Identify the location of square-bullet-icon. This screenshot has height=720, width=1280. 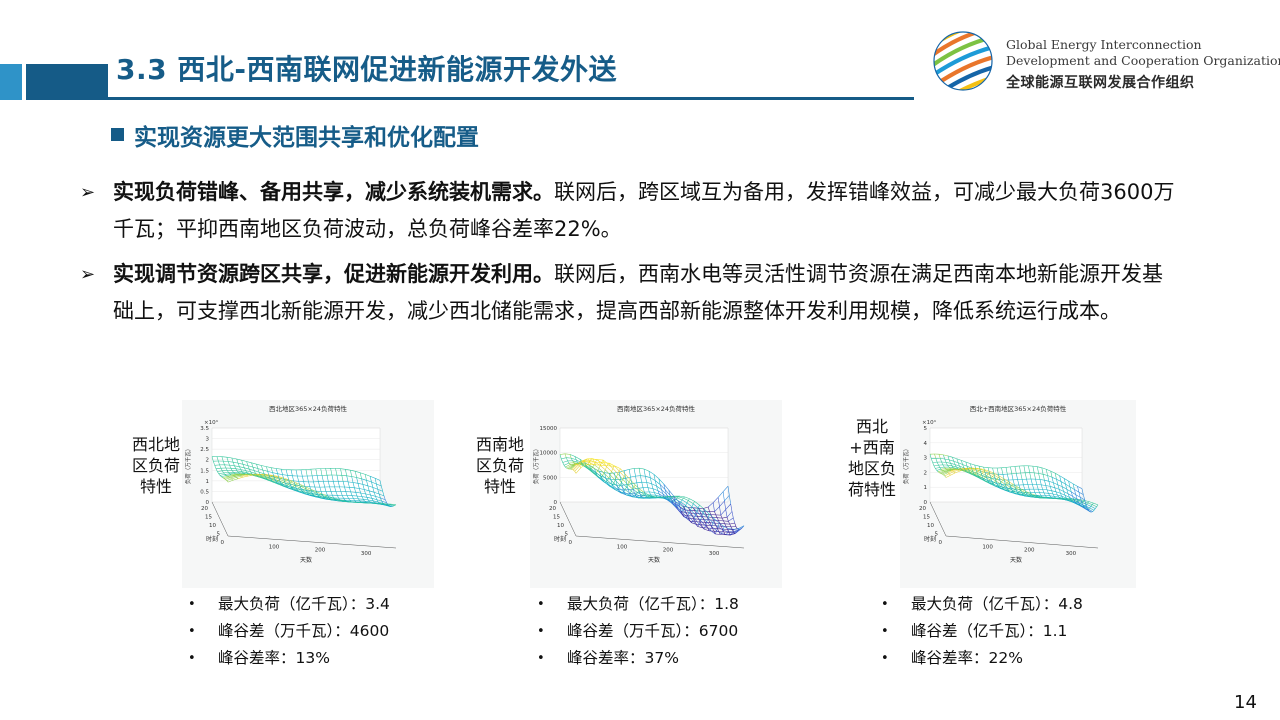
(117, 134).